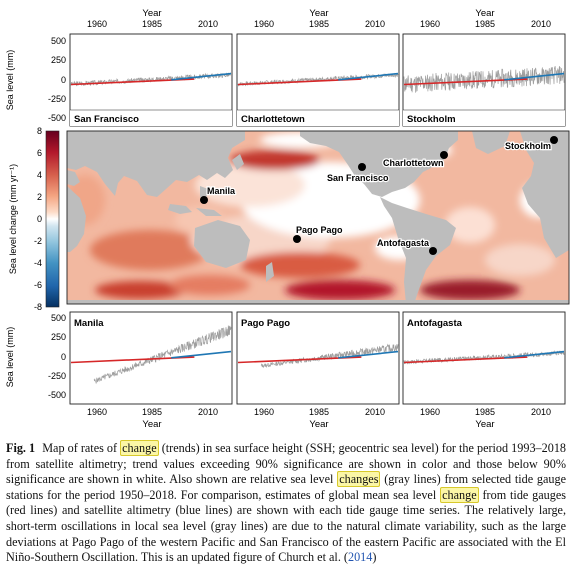 This screenshot has width=572, height=579. I want to click on colorbar-tick: -6, so click(38, 285).